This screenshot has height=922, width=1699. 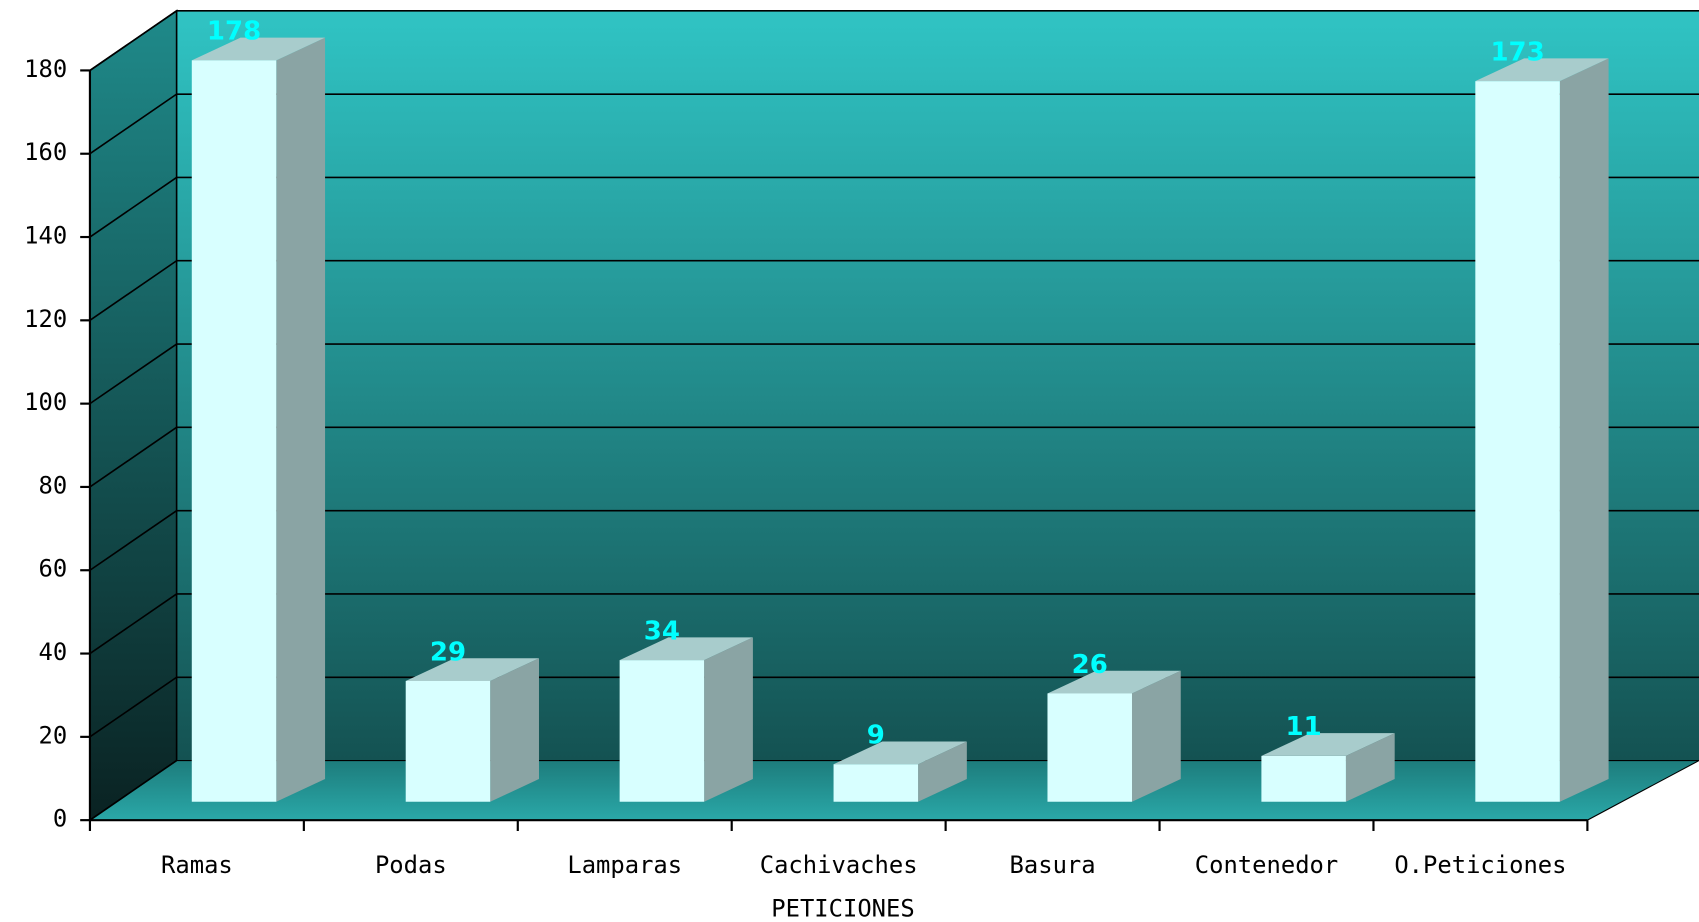 I want to click on y-tick-label: 20, so click(x=52, y=735).